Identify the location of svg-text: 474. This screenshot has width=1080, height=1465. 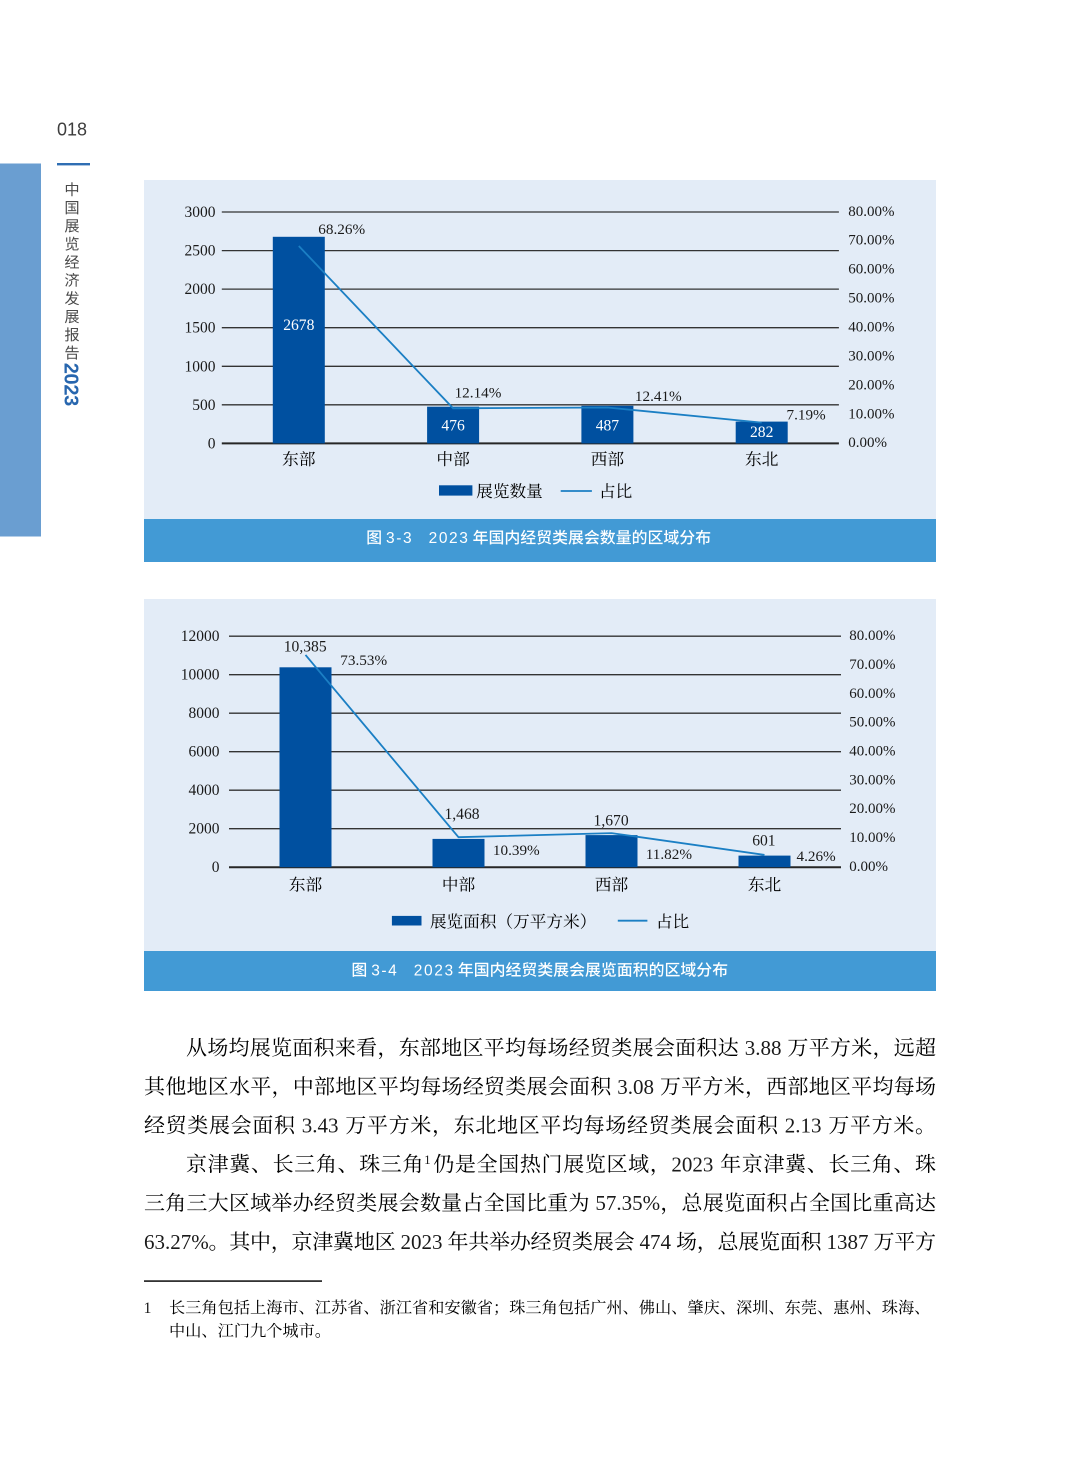
(656, 1242).